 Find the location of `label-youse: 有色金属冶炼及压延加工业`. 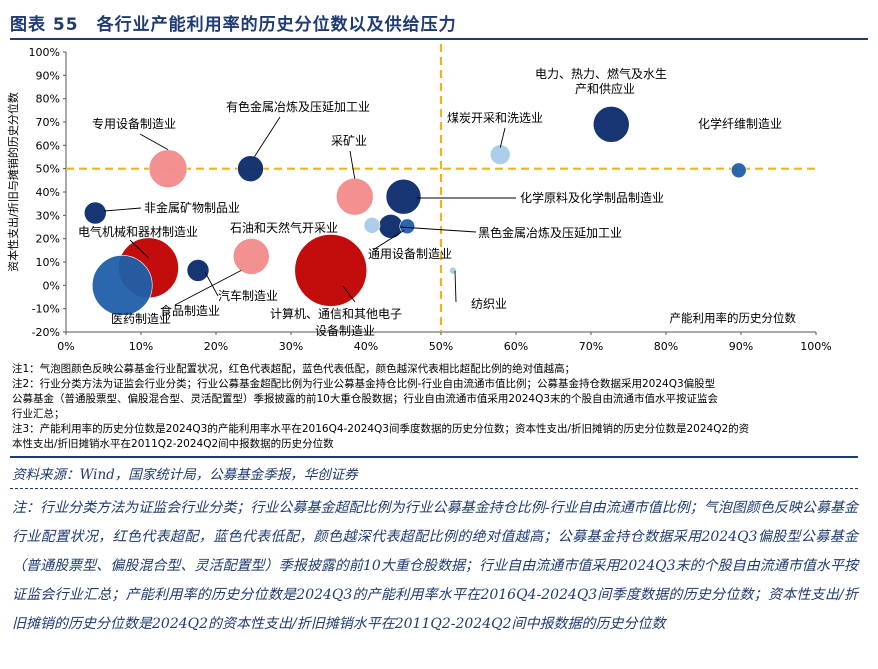

label-youse: 有色金属冶炼及压延加工业 is located at coordinates (298, 106).